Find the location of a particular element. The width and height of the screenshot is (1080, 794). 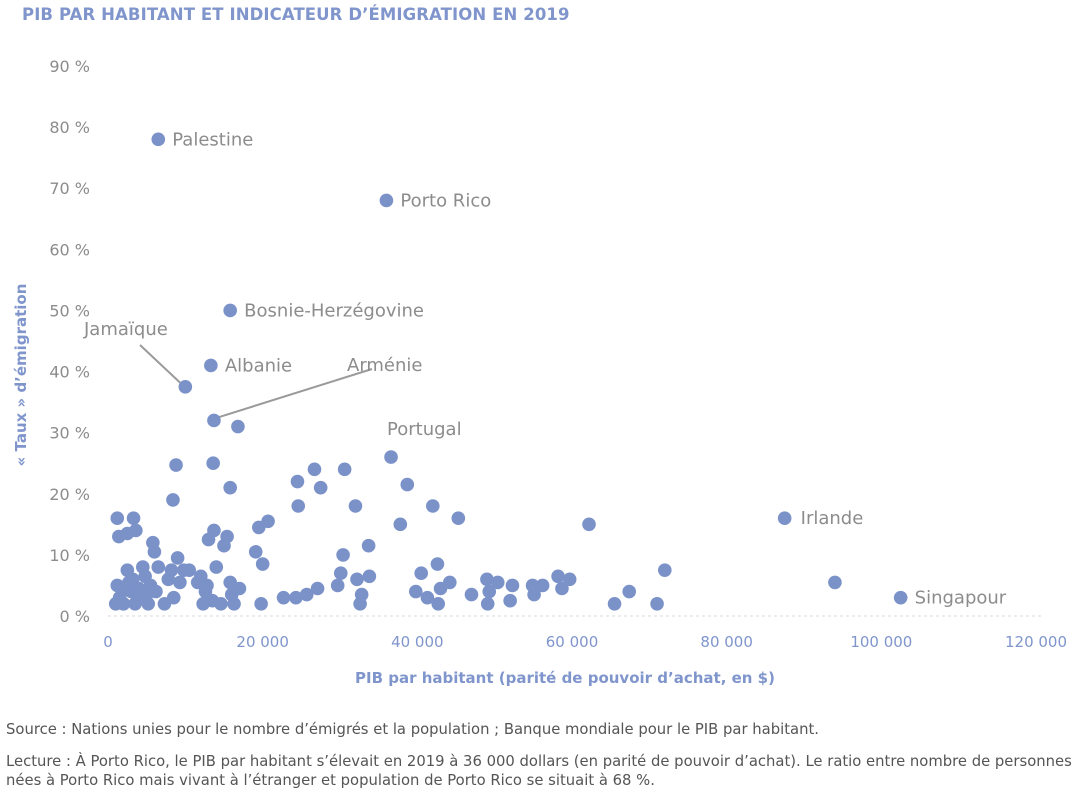

data-label: Singapour is located at coordinates (961, 598).